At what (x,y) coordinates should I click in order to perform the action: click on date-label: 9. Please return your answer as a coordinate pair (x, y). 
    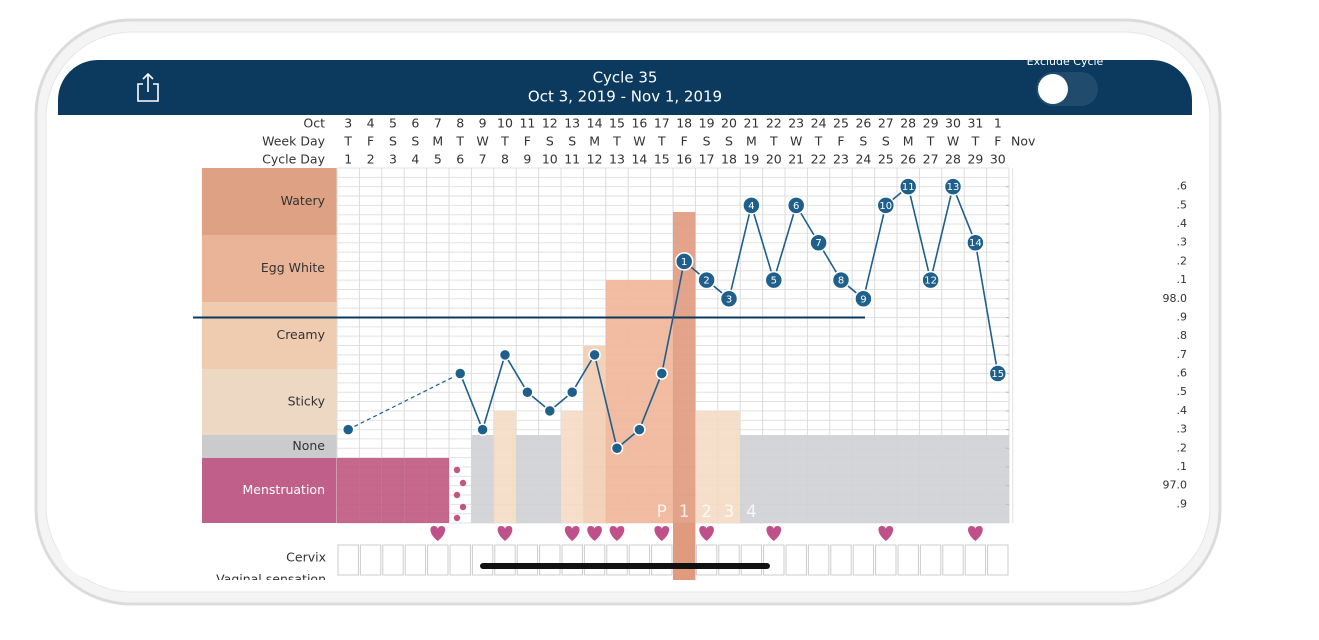
    Looking at the image, I should click on (483, 123).